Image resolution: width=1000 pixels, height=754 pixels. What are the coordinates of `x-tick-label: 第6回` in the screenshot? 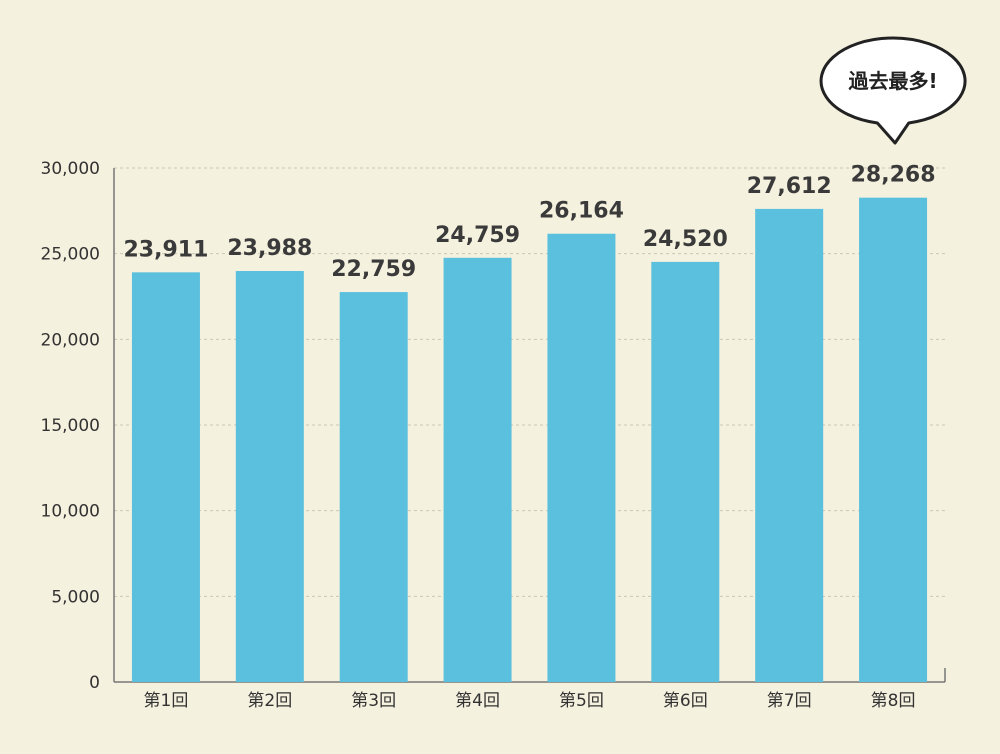 It's located at (685, 701).